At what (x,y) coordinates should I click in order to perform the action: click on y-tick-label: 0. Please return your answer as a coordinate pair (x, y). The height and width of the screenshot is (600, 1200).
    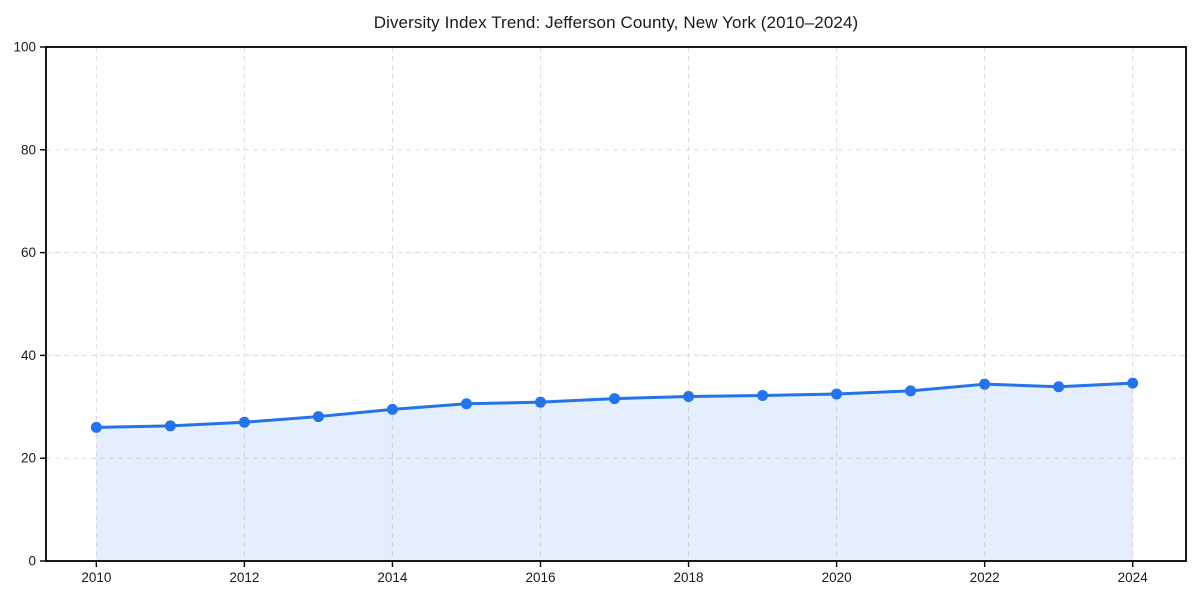
    Looking at the image, I should click on (32, 561).